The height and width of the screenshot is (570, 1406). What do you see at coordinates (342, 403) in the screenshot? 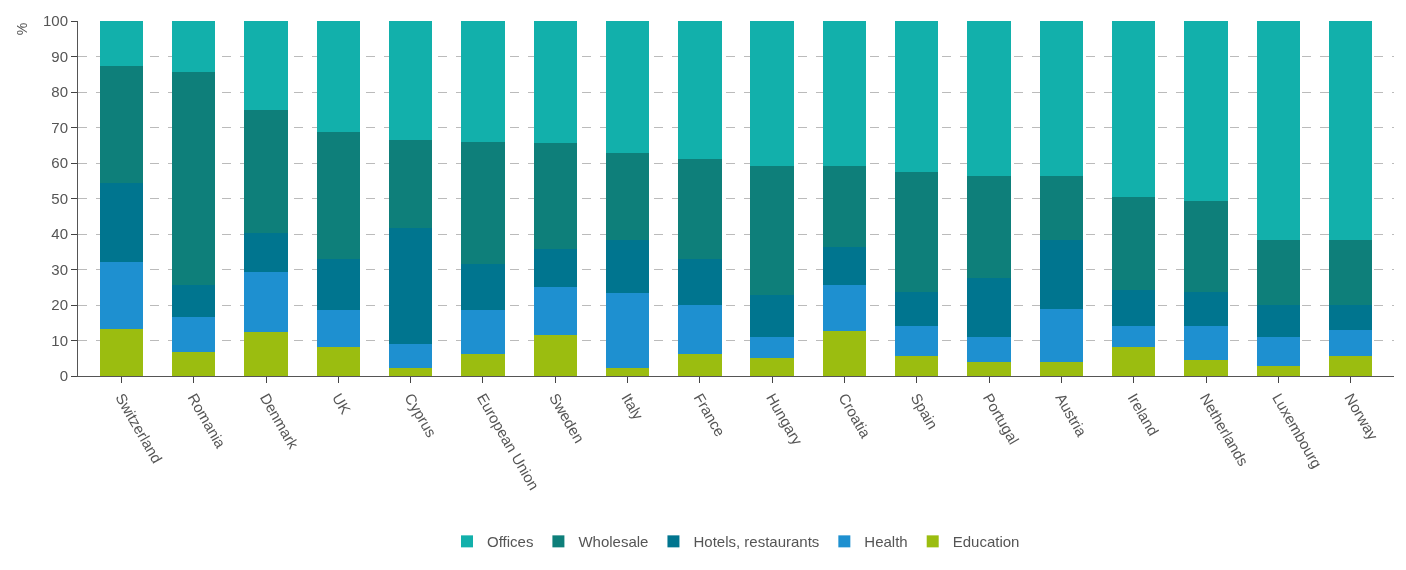
I see `x-tick-label: UK` at bounding box center [342, 403].